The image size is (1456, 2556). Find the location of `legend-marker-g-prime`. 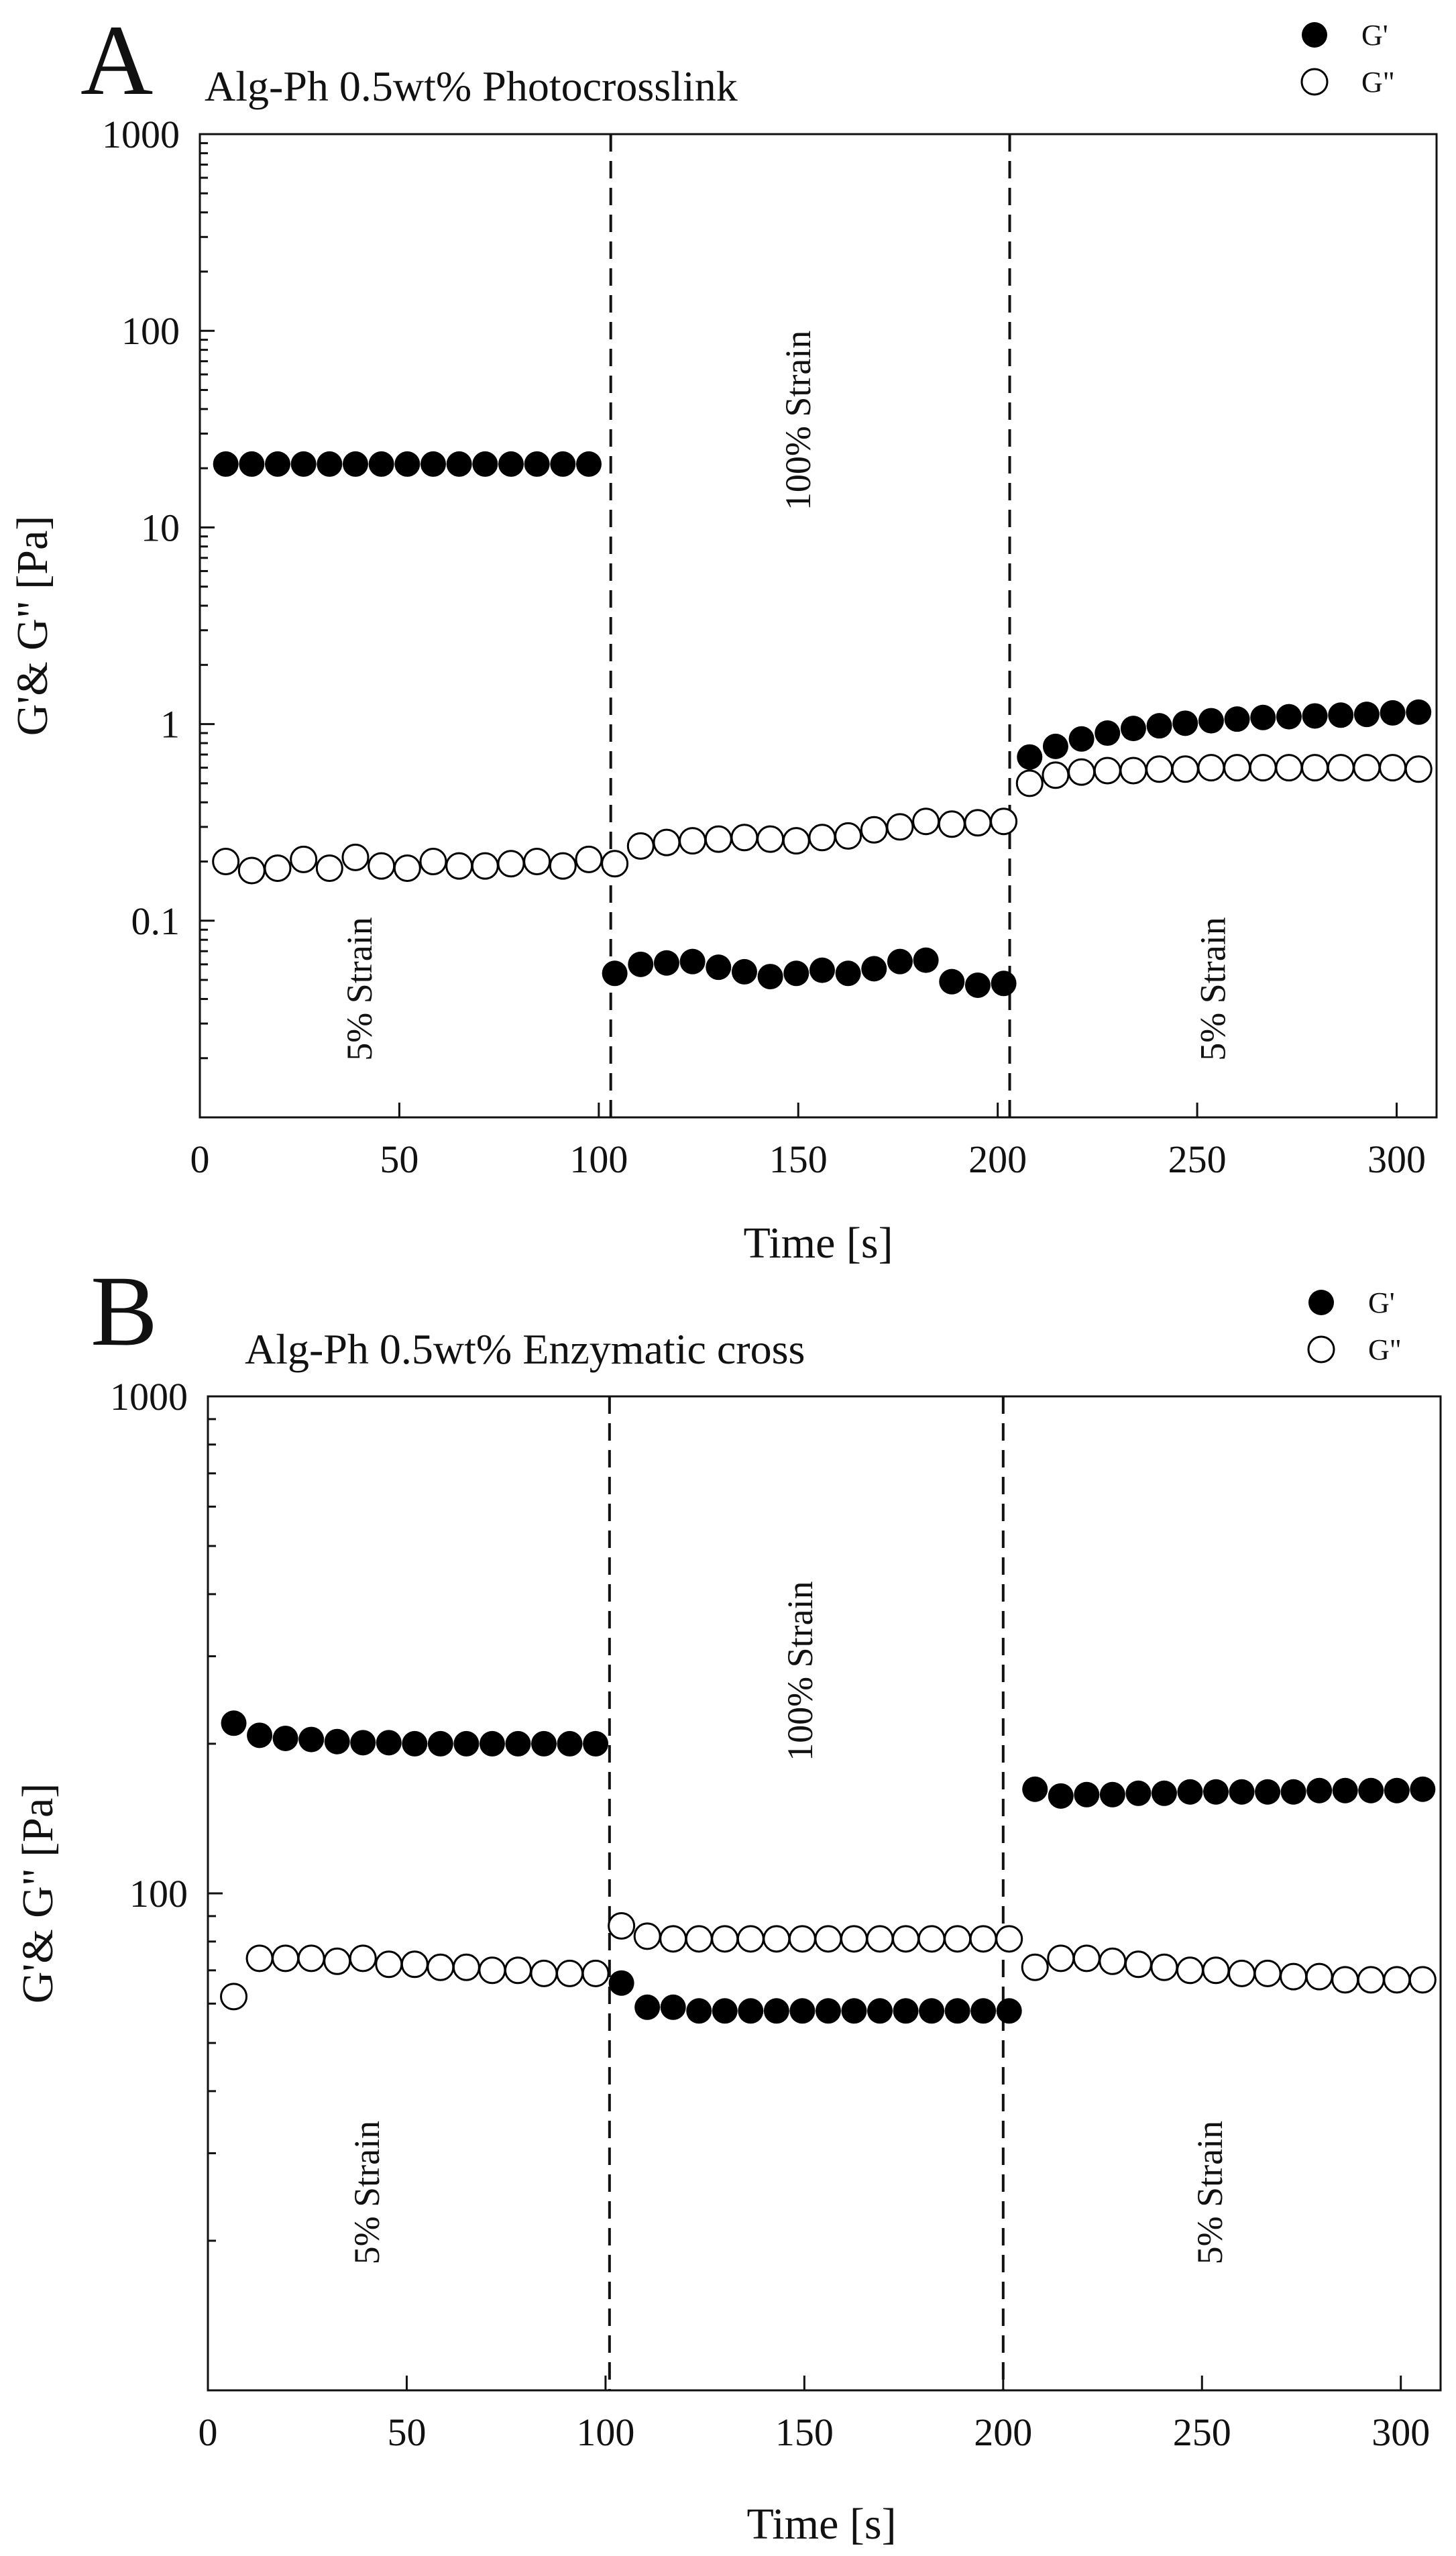

legend-marker-g-prime is located at coordinates (1314, 35).